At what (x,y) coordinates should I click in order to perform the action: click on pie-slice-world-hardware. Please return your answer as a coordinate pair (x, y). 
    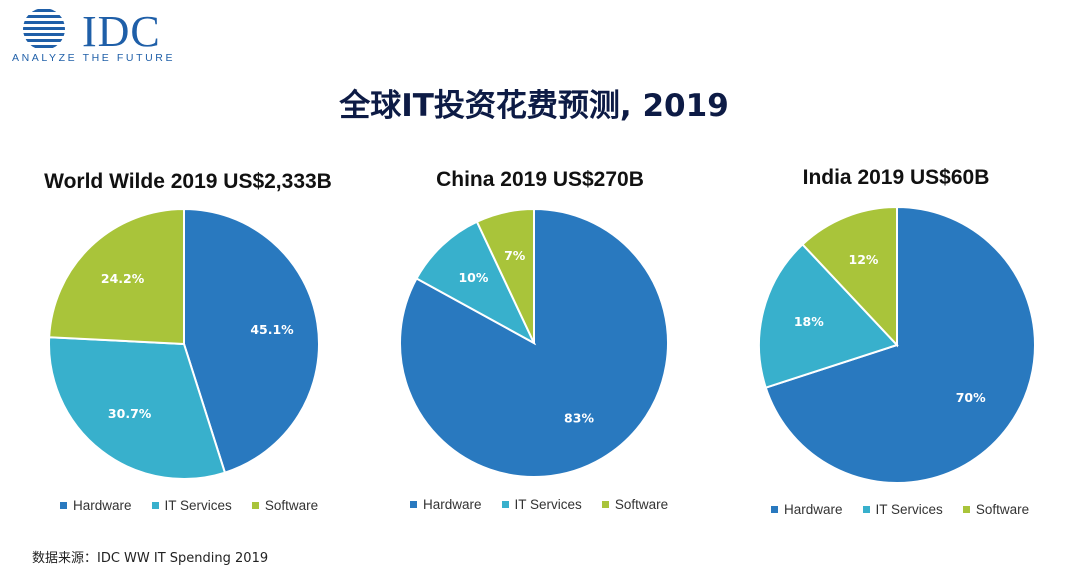
    Looking at the image, I should click on (251, 340).